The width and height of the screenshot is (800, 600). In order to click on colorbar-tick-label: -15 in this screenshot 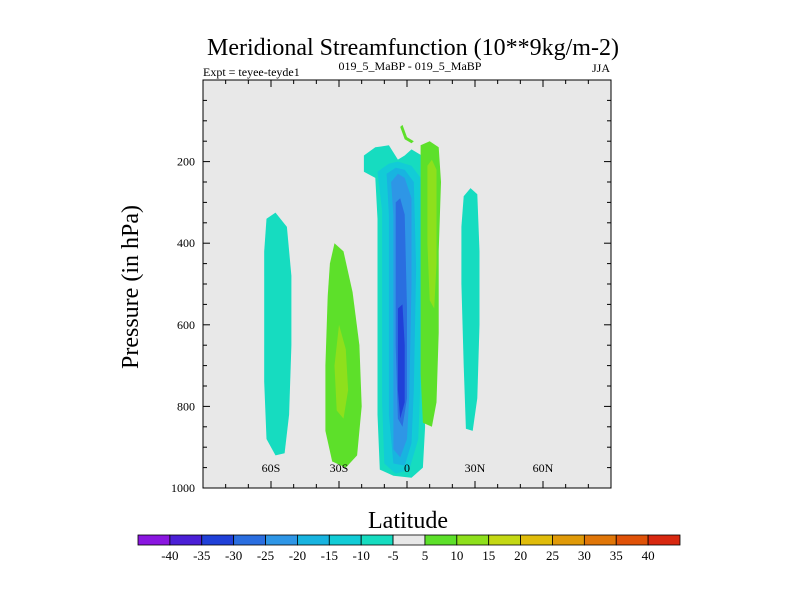, I will do `click(329, 555)`.